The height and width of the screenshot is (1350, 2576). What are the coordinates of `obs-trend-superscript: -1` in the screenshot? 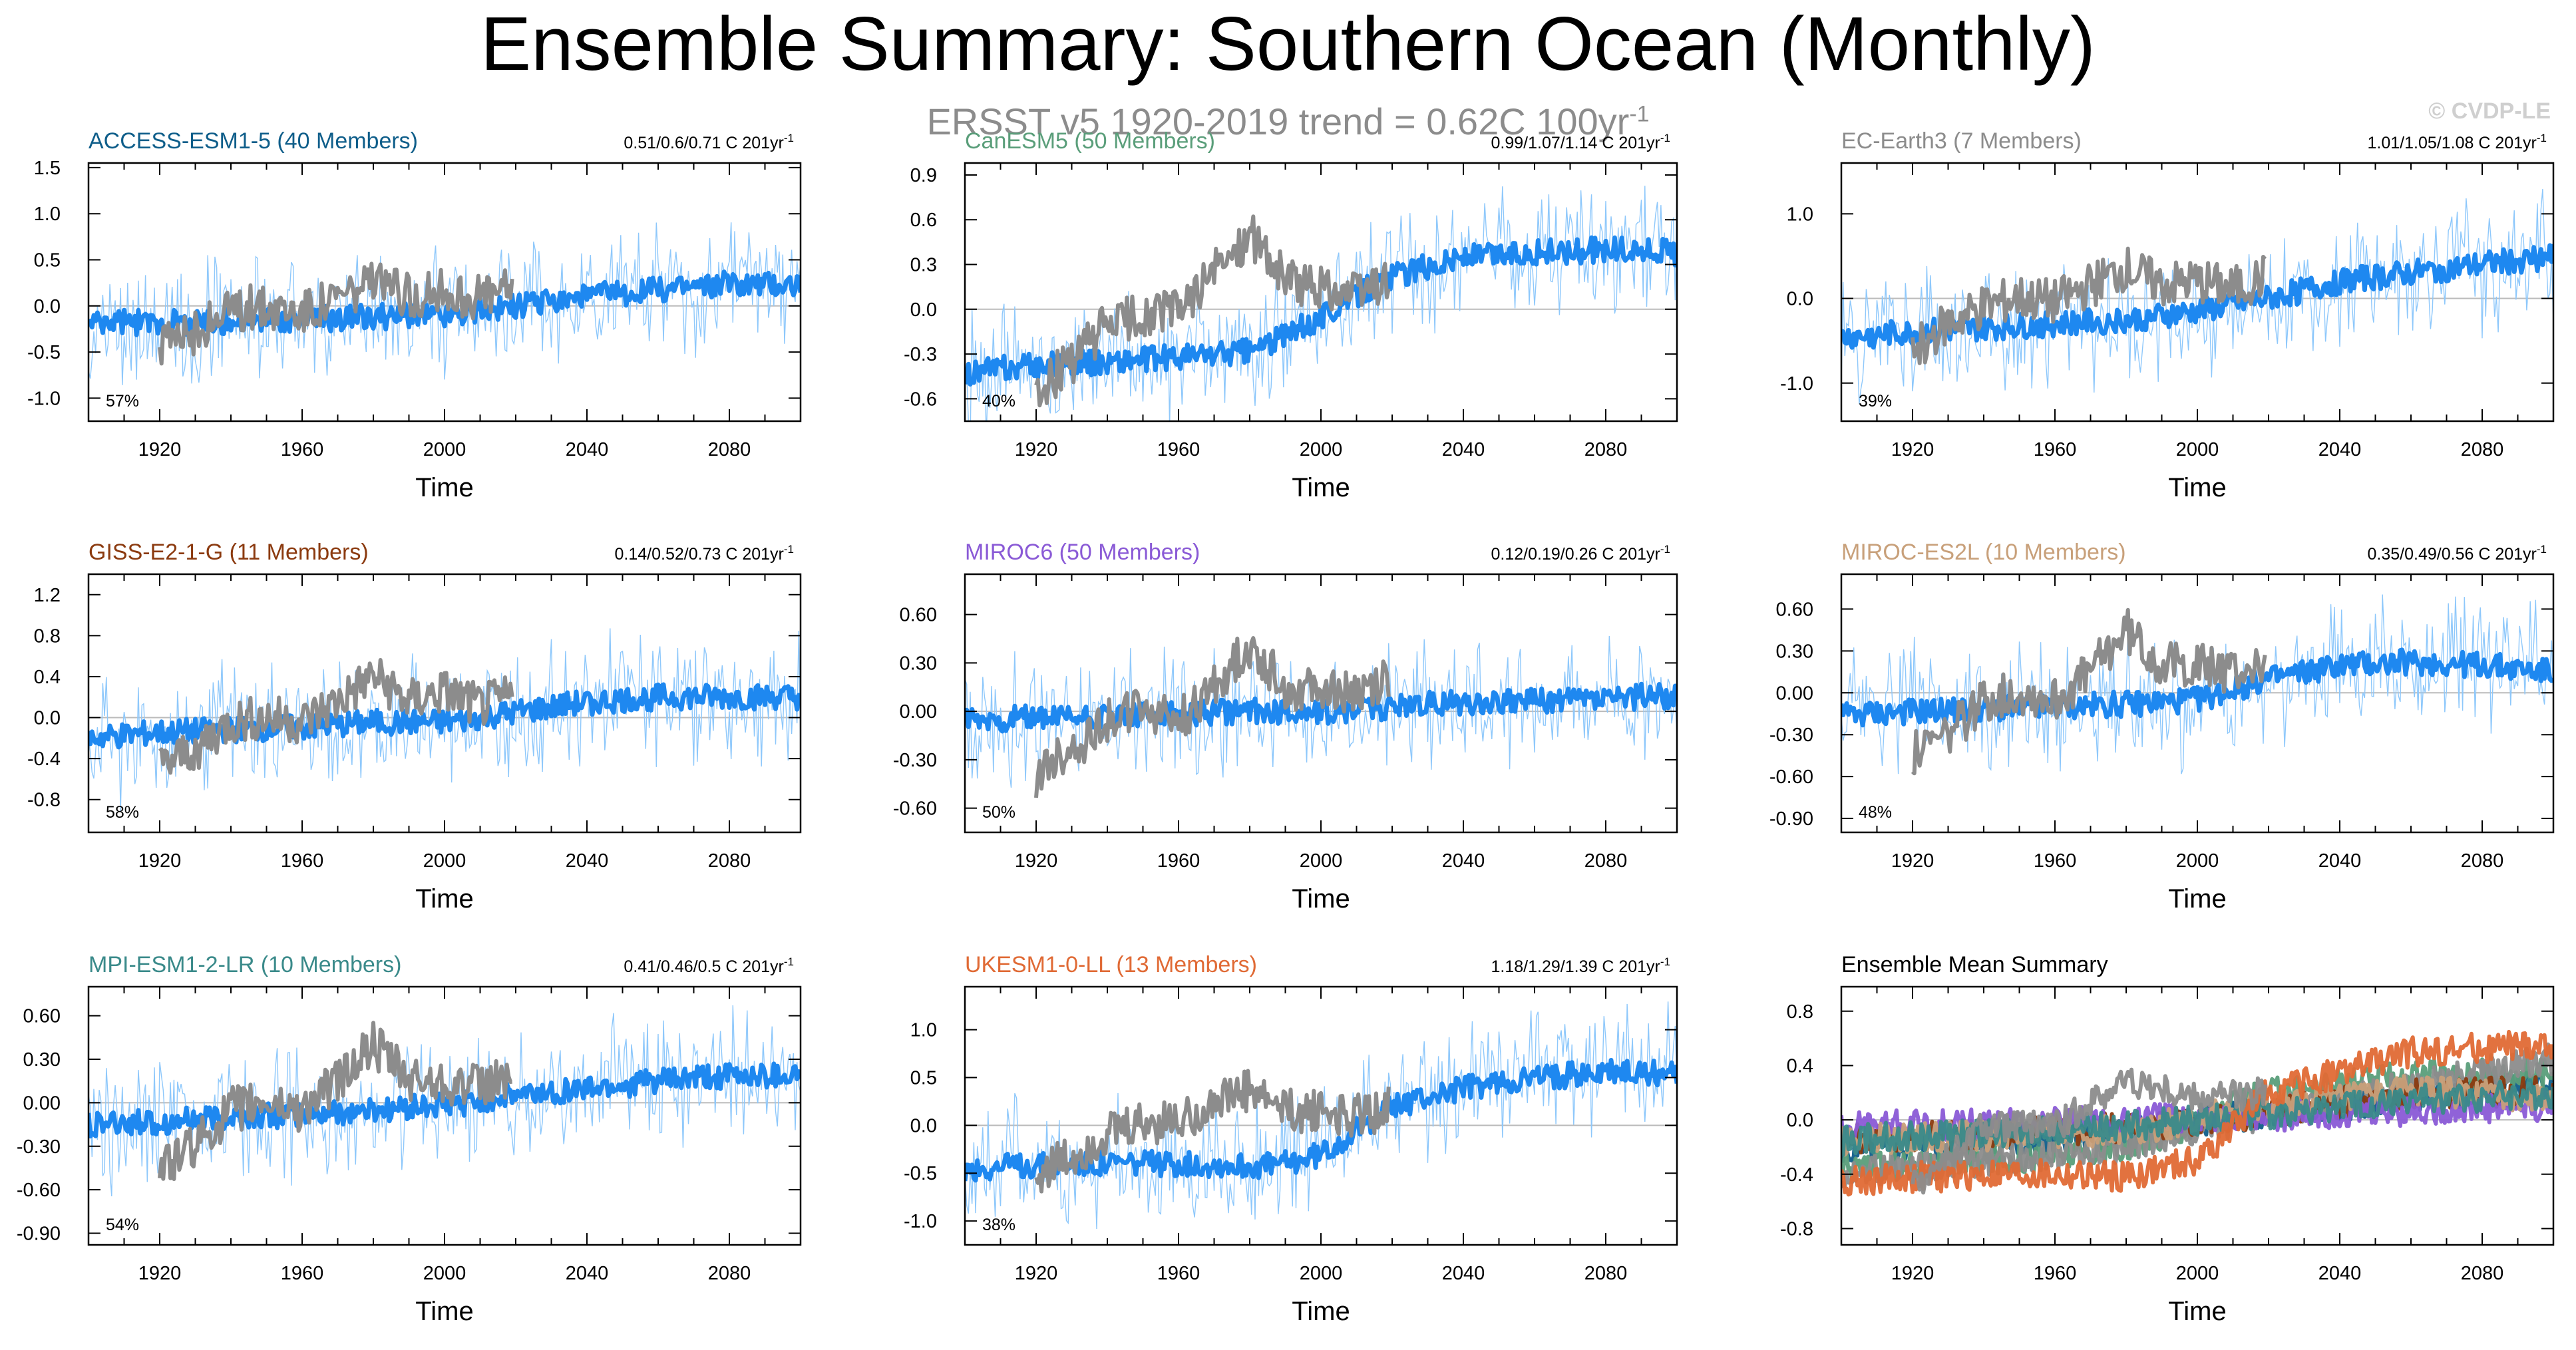 It's located at (1640, 114).